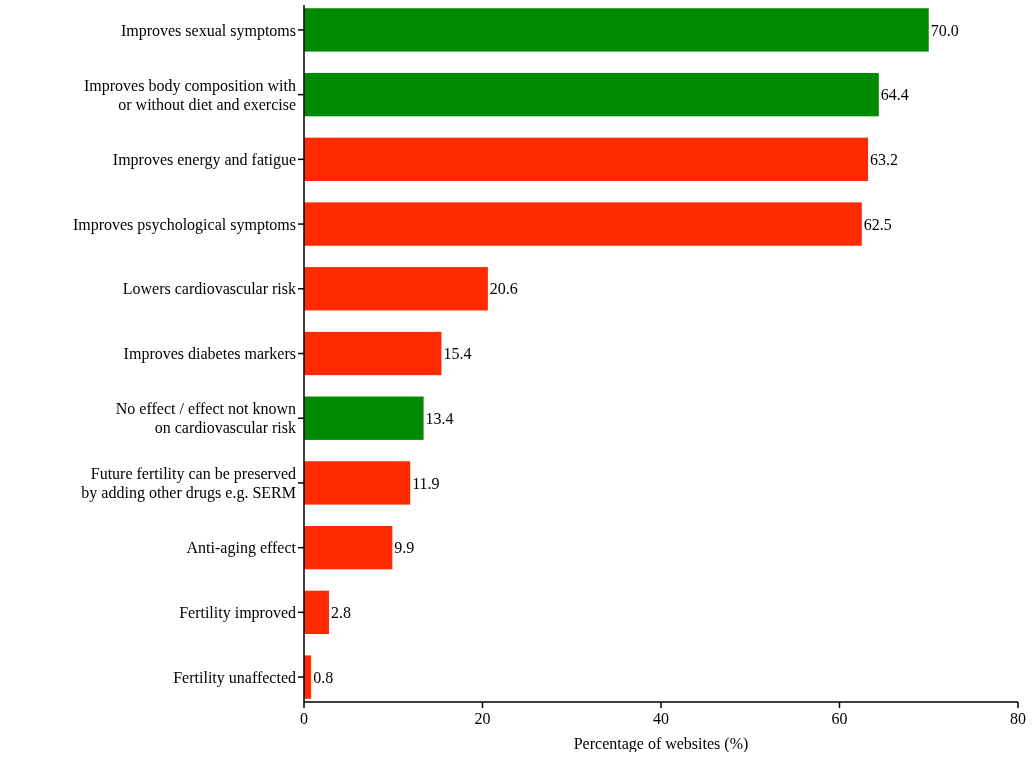  I want to click on x-tick-label: 20, so click(482, 718).